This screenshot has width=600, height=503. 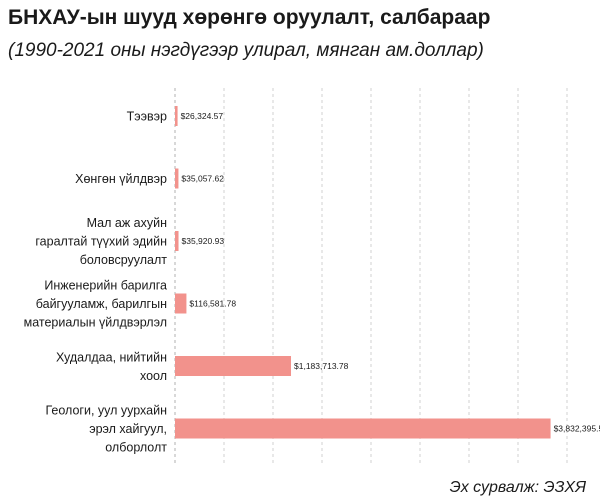 I want to click on category-label: Тээвэр, so click(x=147, y=117).